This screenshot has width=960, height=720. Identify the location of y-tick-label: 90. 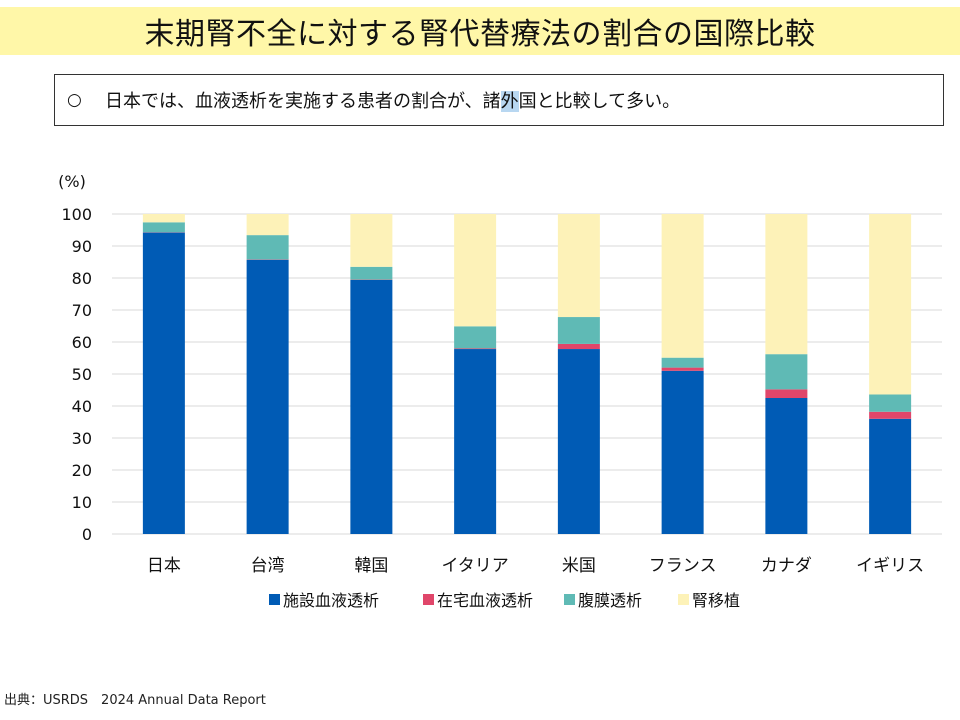
(82, 246).